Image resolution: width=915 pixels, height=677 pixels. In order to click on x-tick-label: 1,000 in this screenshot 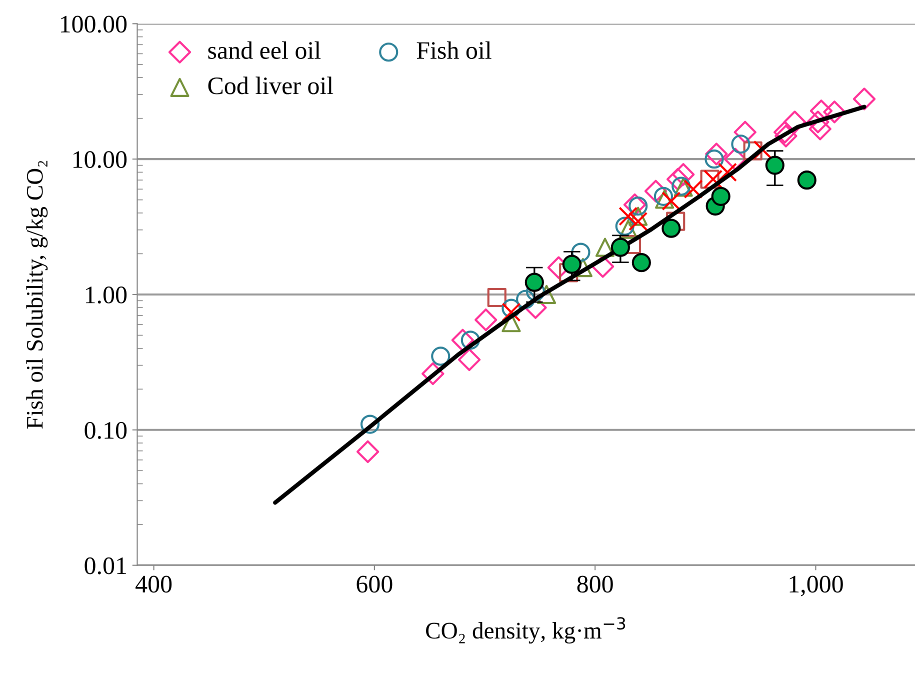, I will do `click(816, 586)`.